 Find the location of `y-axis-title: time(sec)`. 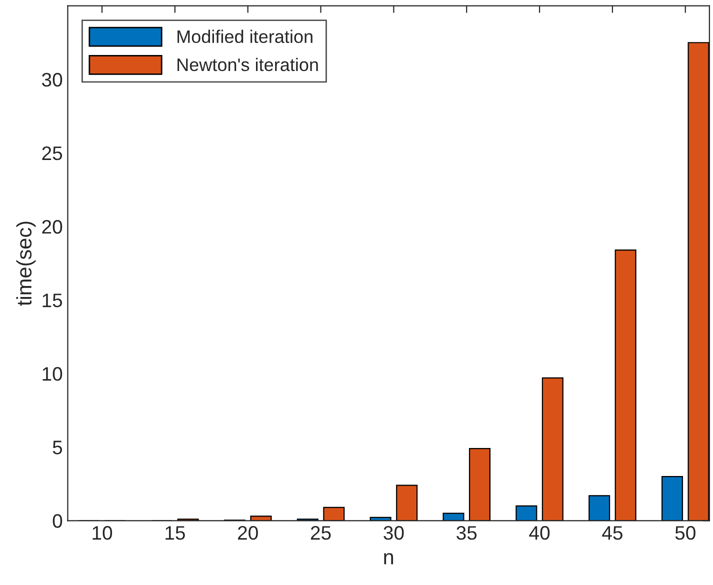

y-axis-title: time(sec) is located at coordinates (26, 264).